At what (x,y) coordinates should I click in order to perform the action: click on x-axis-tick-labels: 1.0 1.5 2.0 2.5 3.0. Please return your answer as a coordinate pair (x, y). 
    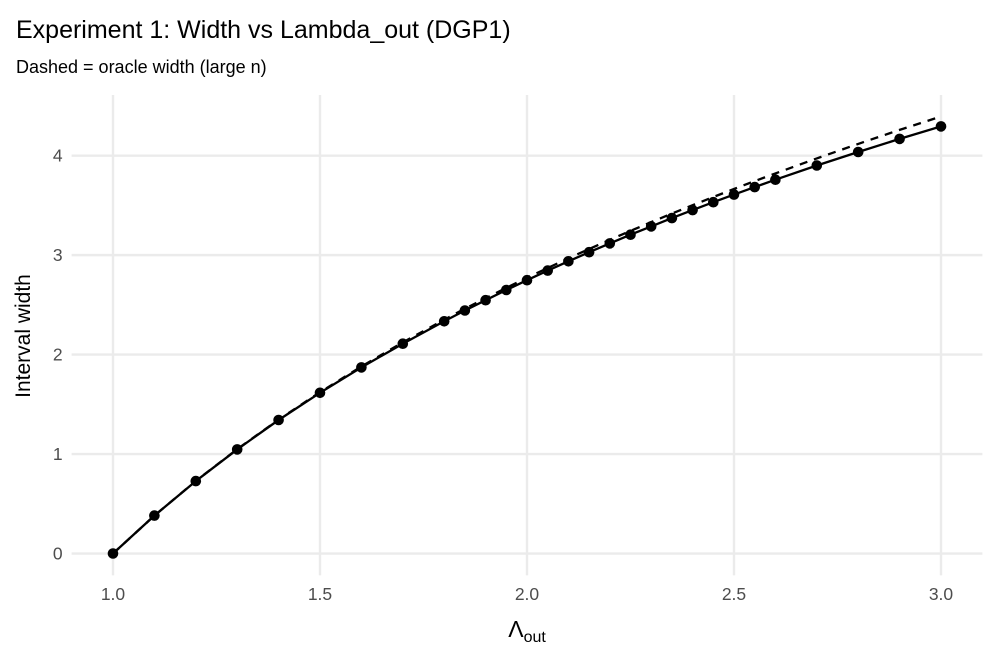
    Looking at the image, I should click on (527, 594).